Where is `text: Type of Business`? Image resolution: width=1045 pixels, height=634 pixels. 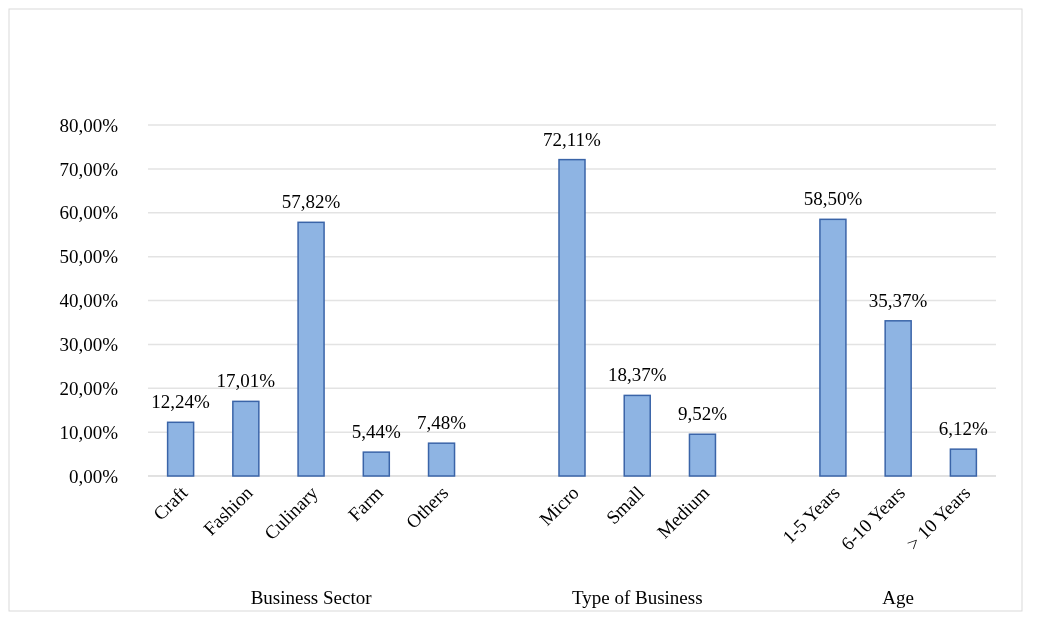
text: Type of Business is located at coordinates (637, 597).